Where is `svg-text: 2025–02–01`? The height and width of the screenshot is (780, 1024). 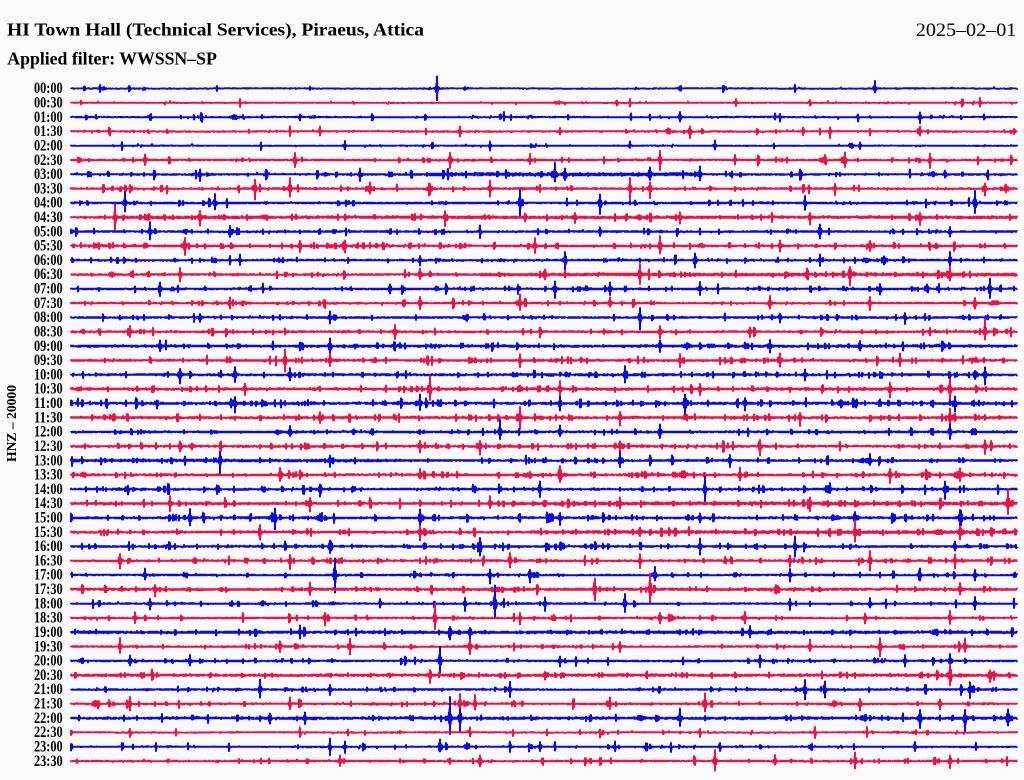
svg-text: 2025–02–01 is located at coordinates (966, 30).